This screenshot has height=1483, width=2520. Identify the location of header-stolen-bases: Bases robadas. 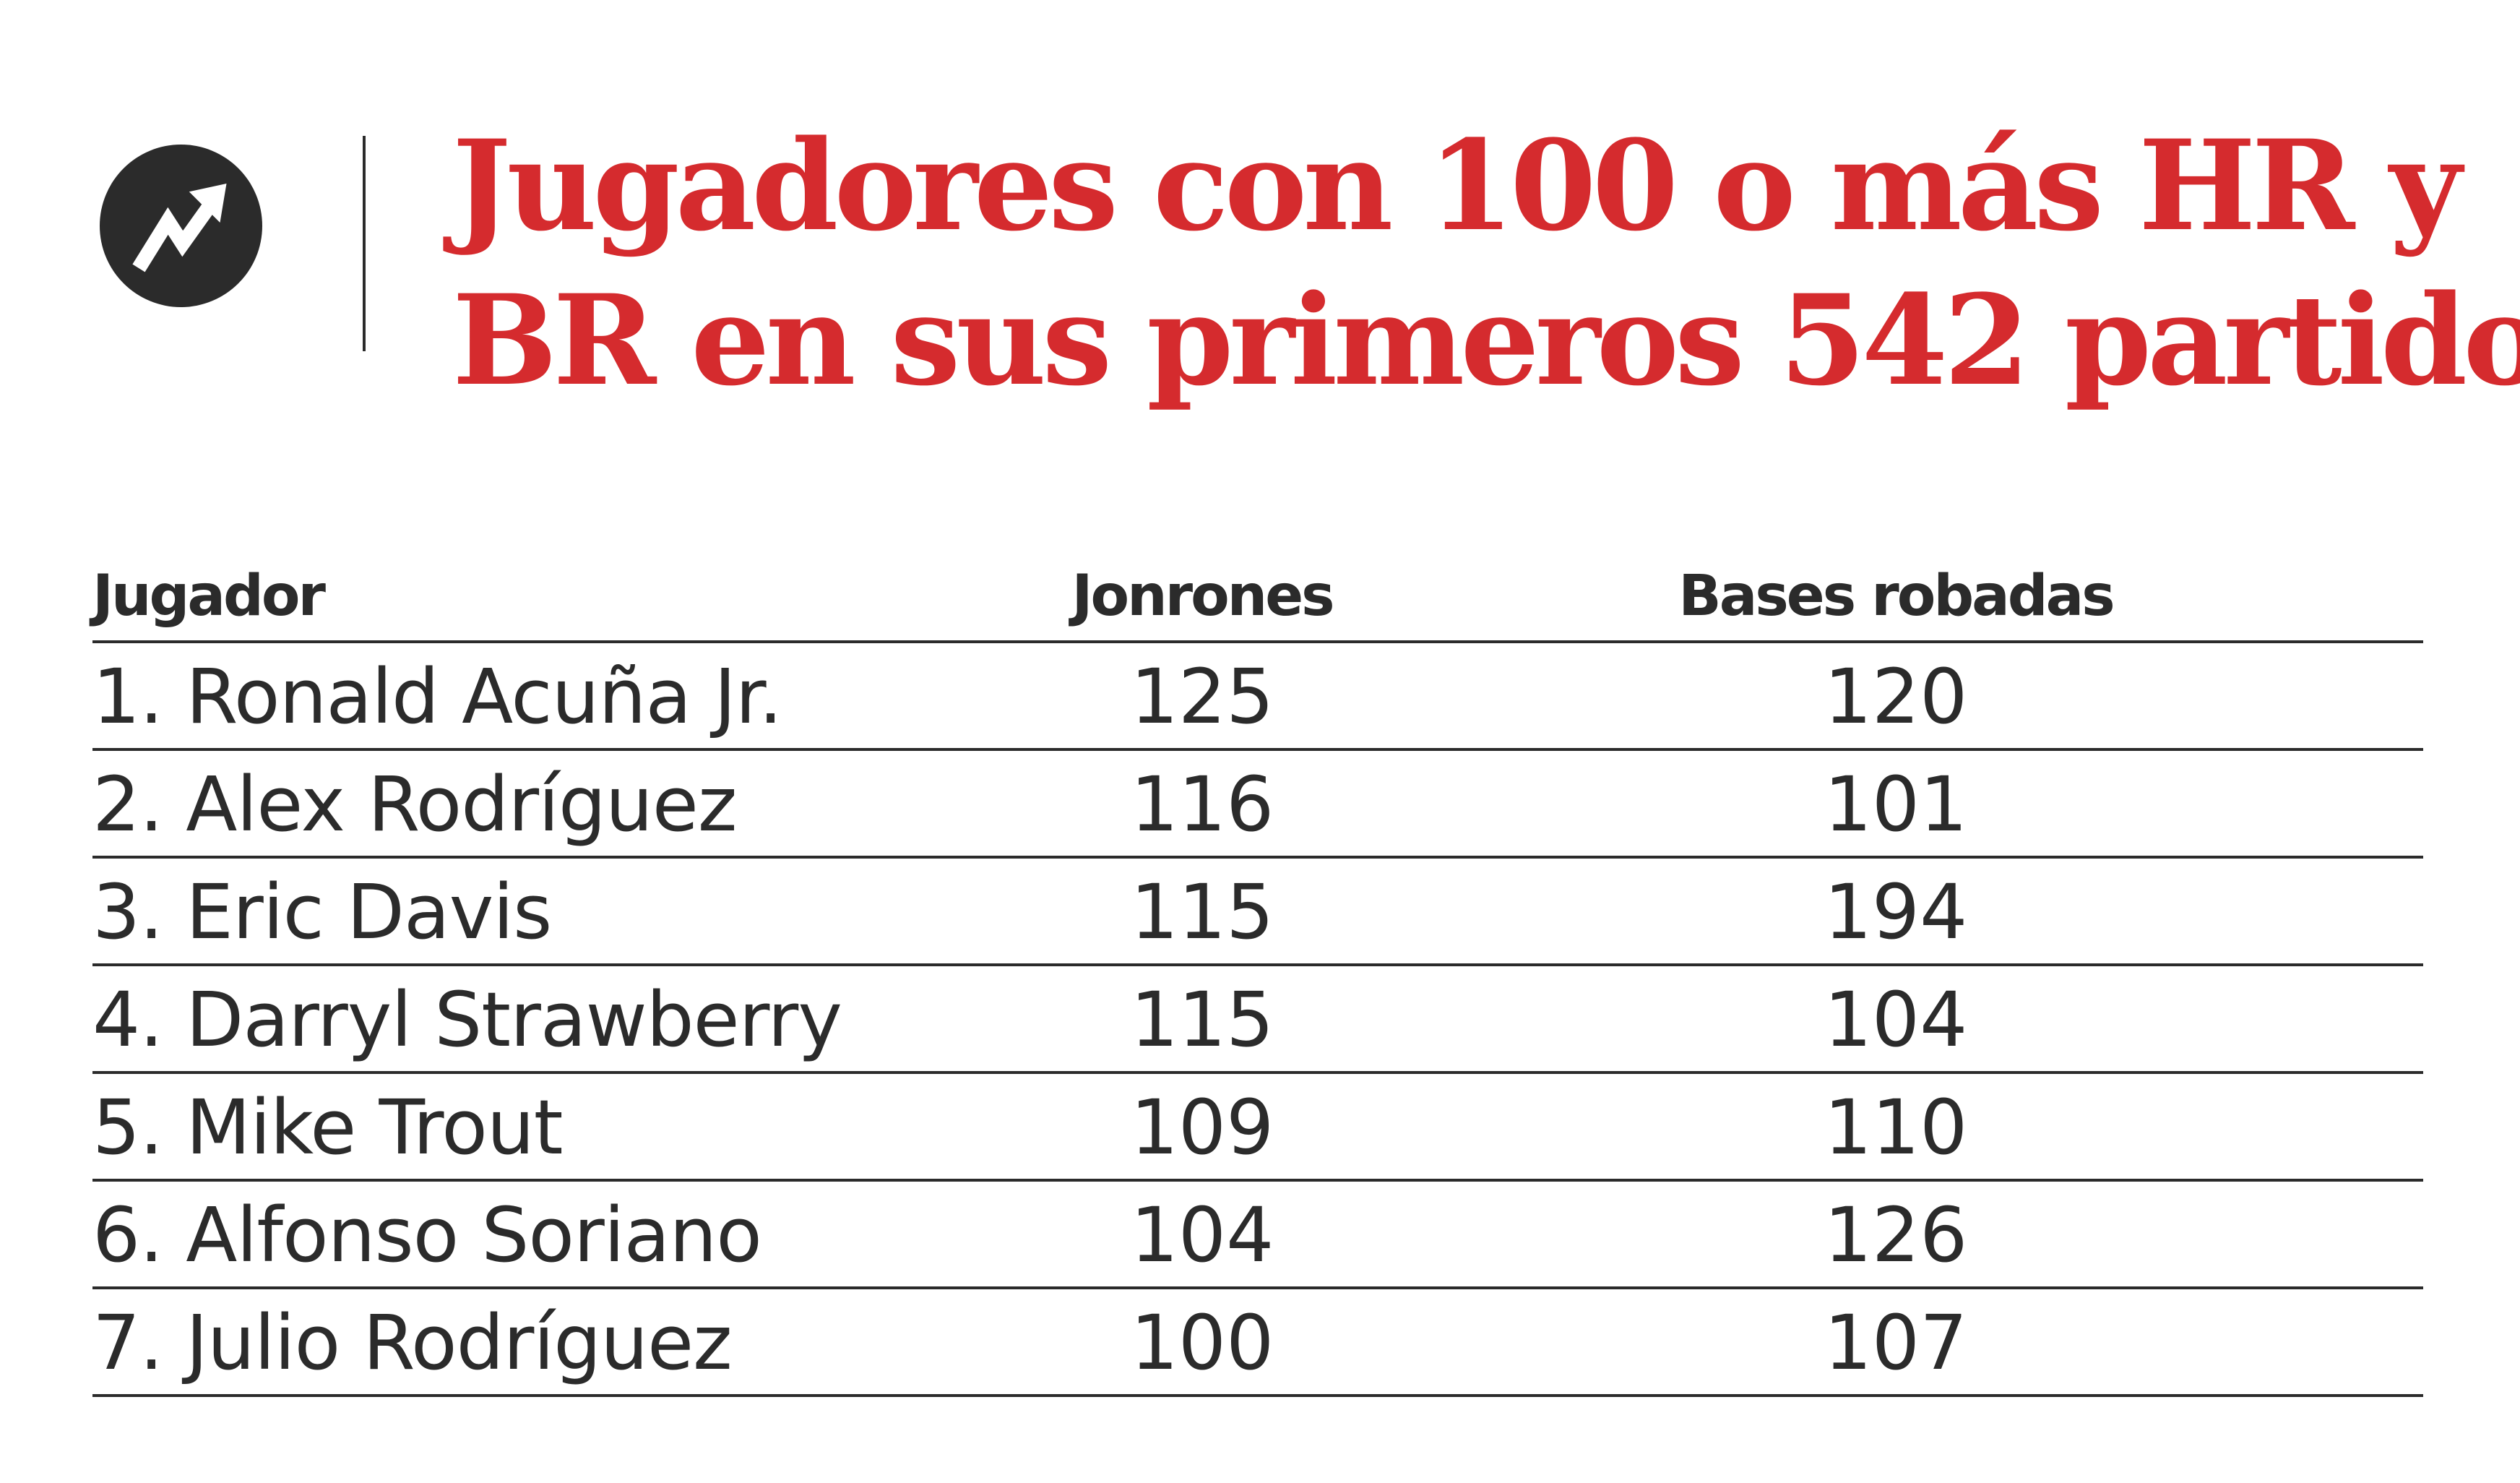
(1897, 596).